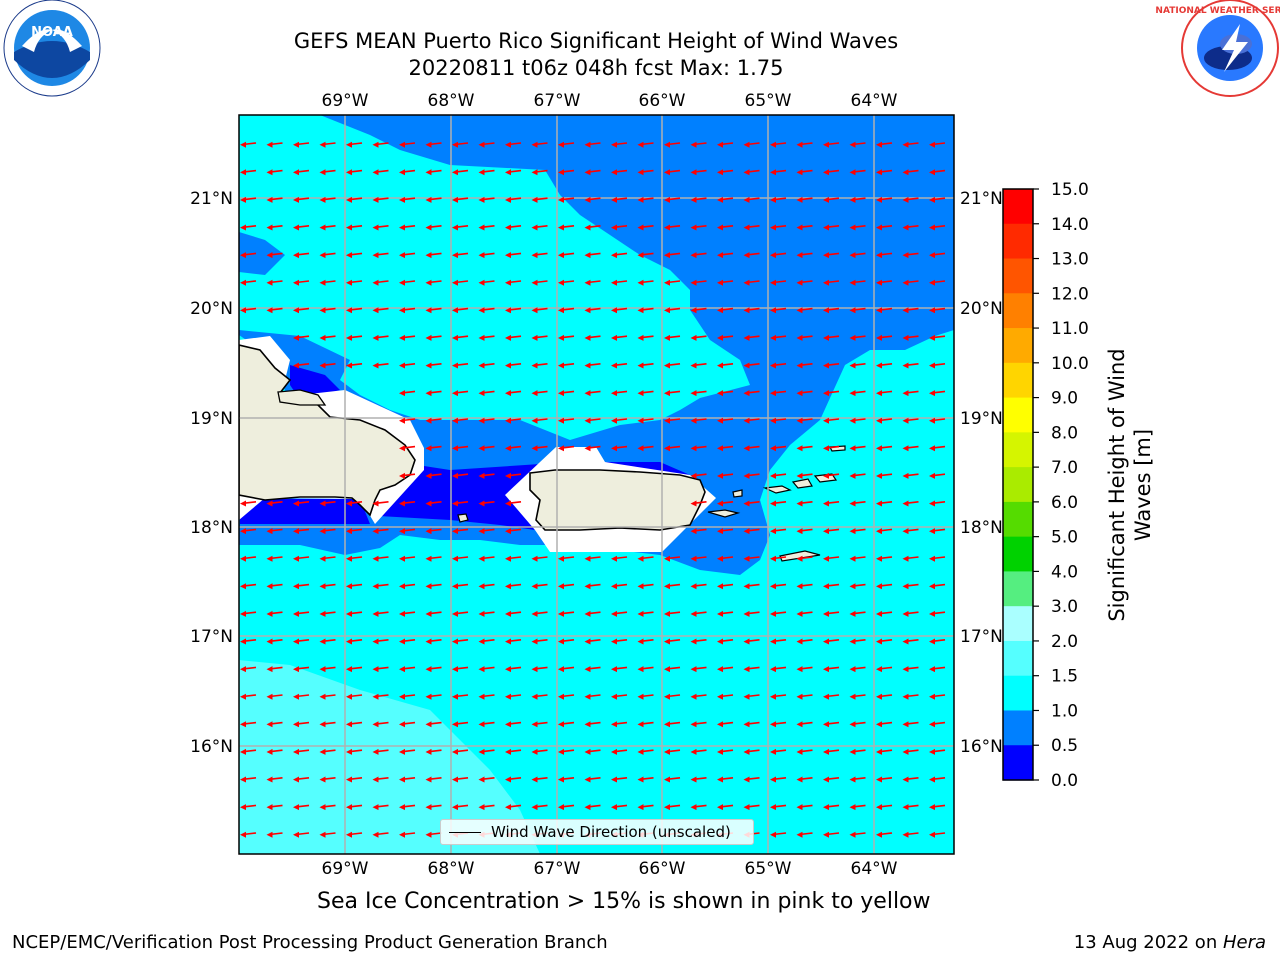  Describe the element at coordinates (451, 869) in the screenshot. I see `lon-label: 68°W` at that location.